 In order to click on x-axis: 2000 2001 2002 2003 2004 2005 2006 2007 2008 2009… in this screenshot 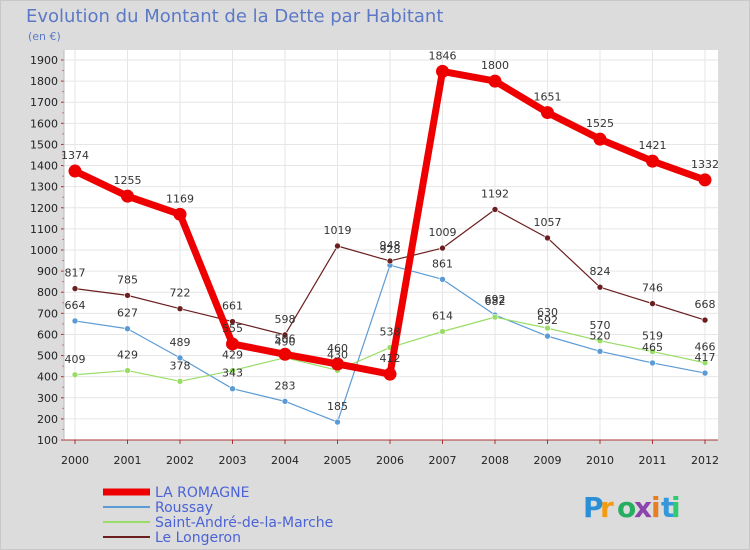, I will do `click(390, 453)`.